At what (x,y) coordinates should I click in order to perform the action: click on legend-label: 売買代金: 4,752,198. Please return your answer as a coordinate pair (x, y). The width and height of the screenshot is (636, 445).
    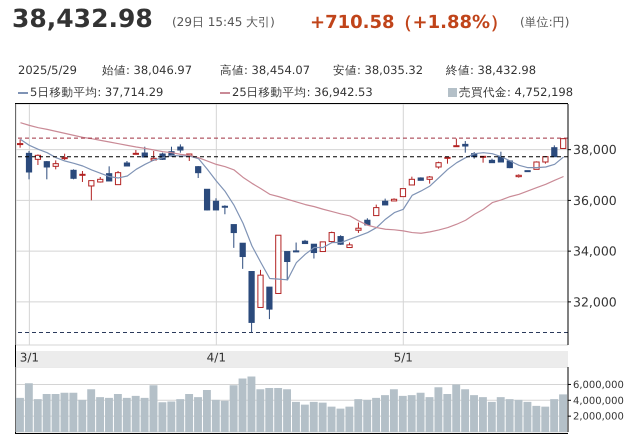
    Looking at the image, I should click on (516, 92).